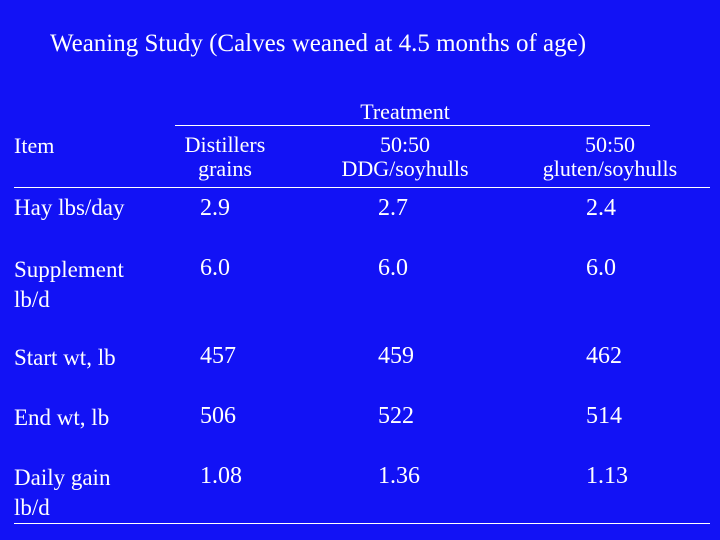  Describe the element at coordinates (405, 169) in the screenshot. I see `column-header-line2: DDG/soyhulls` at that location.